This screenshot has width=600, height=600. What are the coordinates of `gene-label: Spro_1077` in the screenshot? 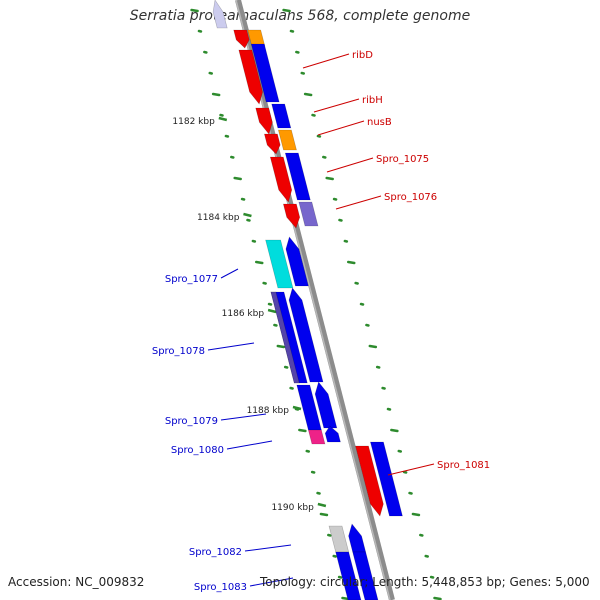 It's located at (191, 279).